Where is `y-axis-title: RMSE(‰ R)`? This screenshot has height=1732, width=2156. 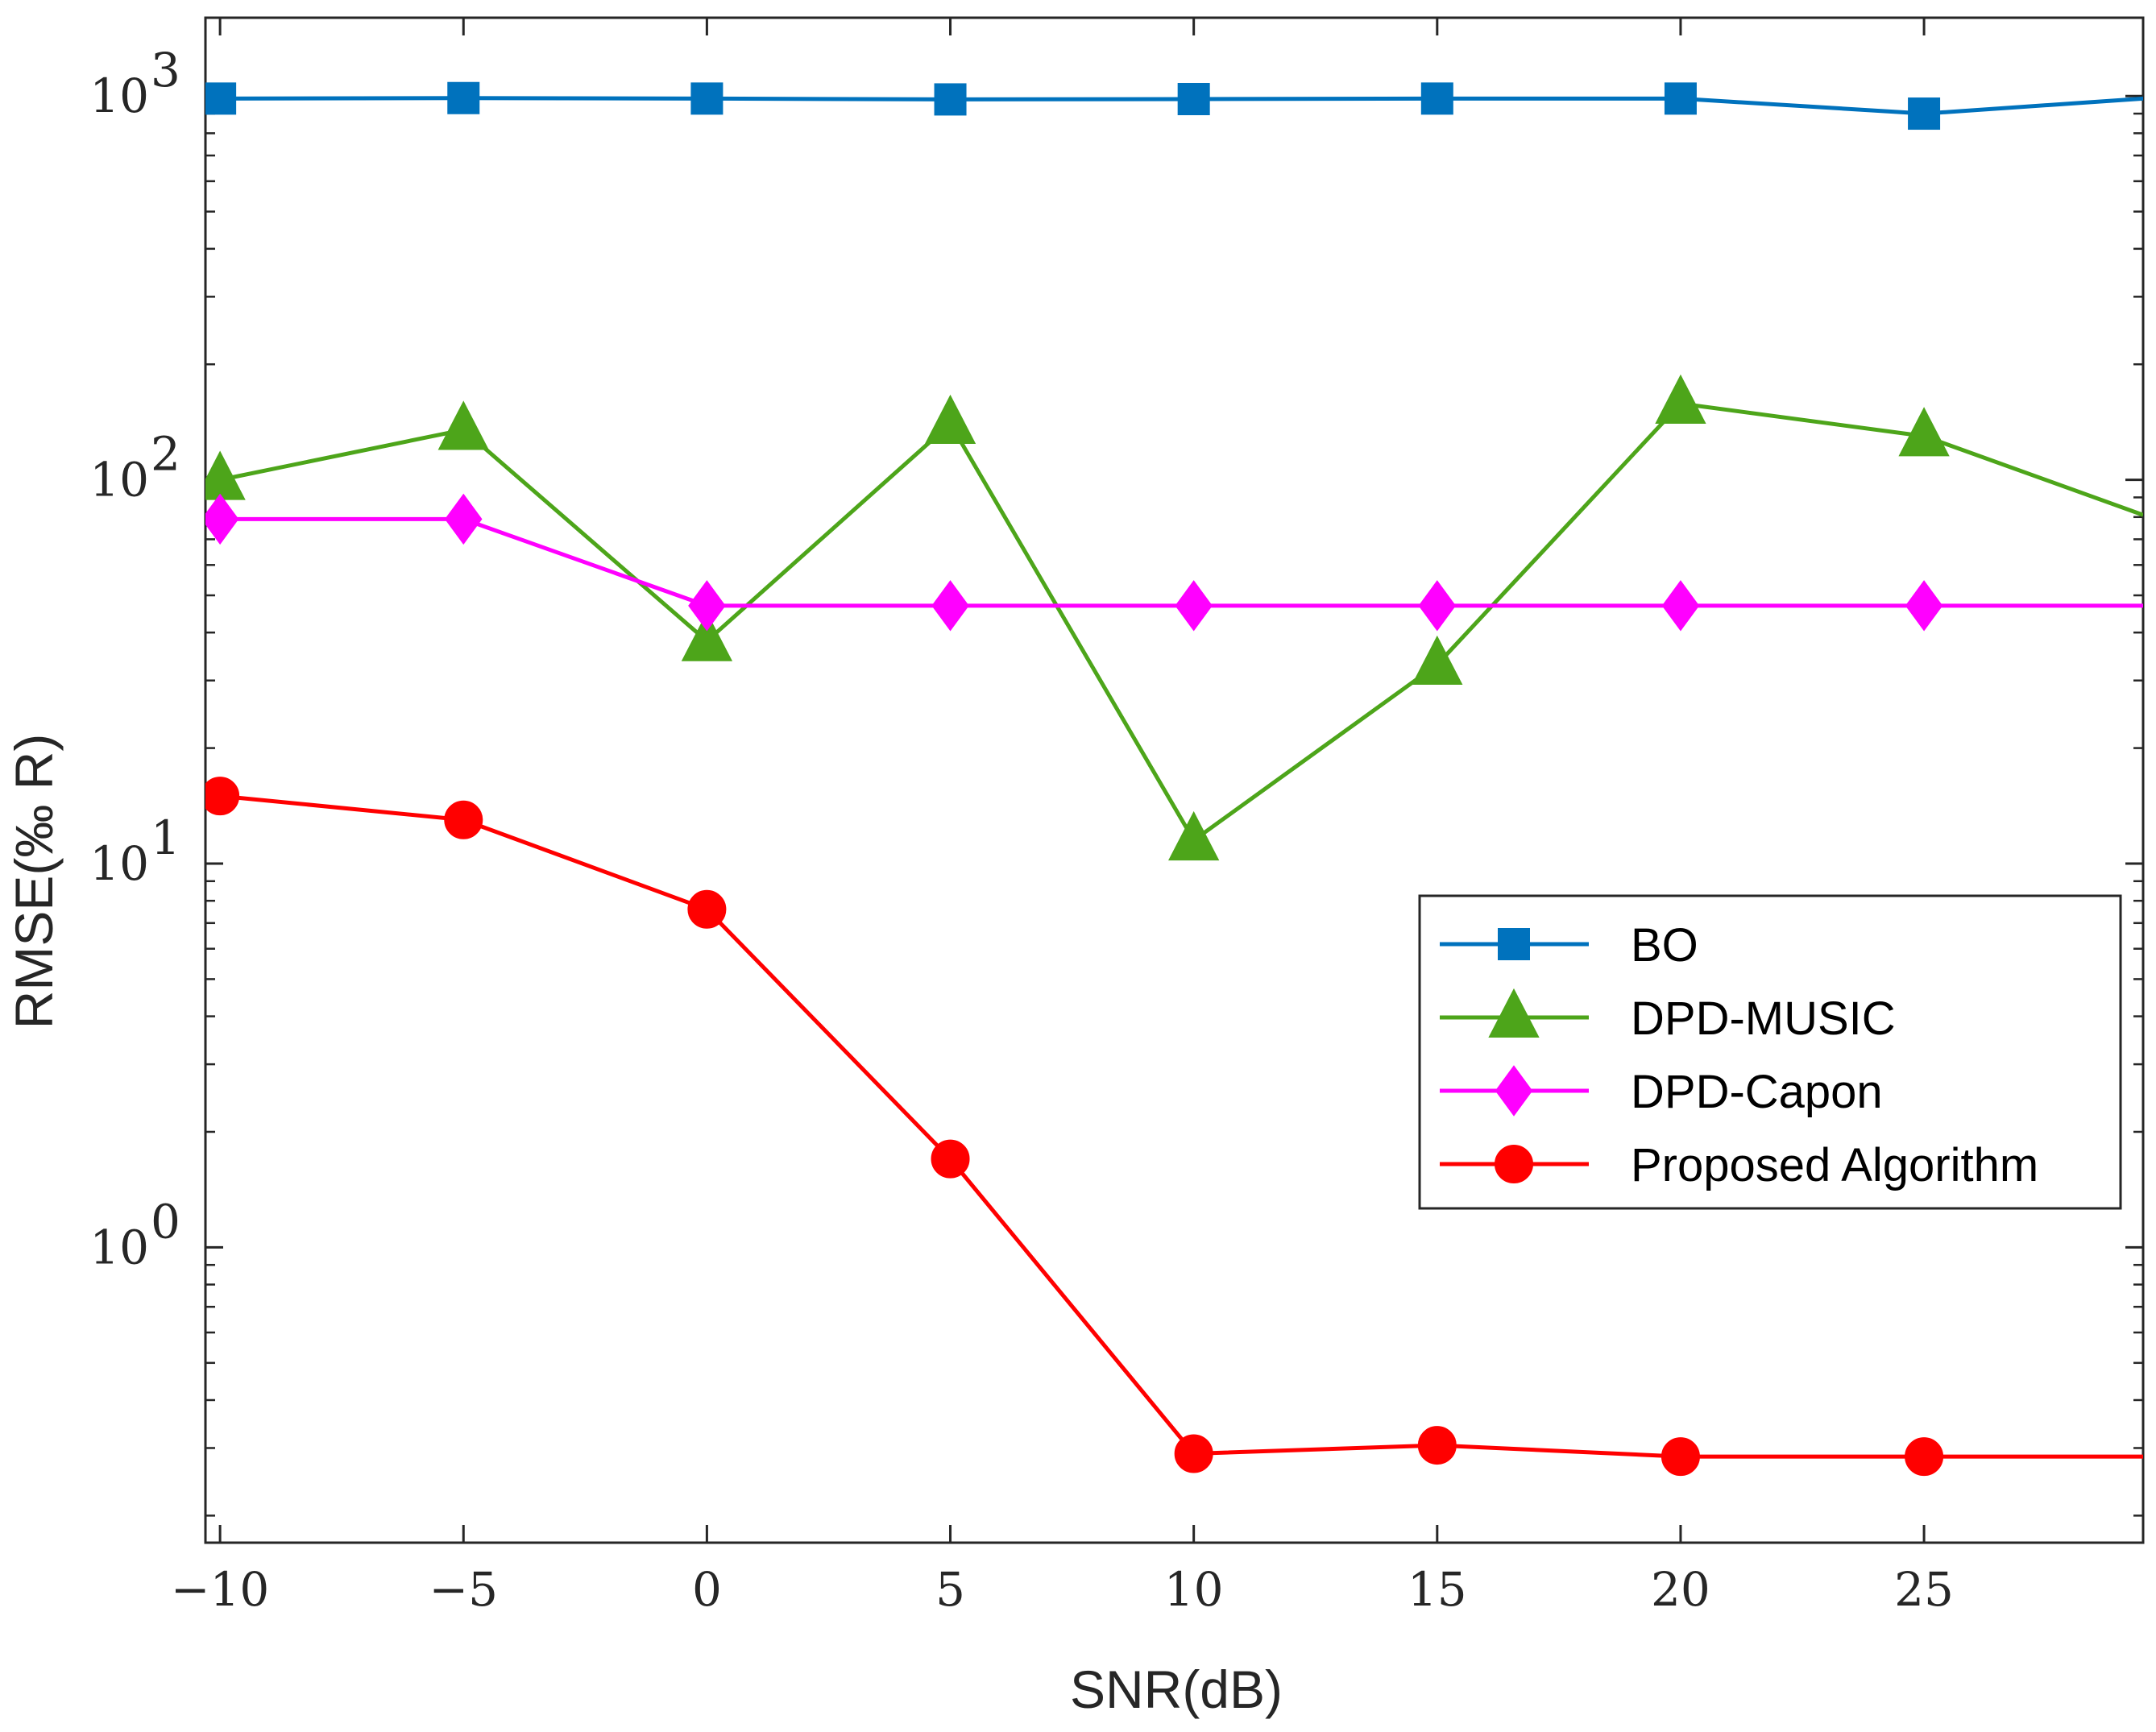 y-axis-title: RMSE(‰ R) is located at coordinates (34, 882).